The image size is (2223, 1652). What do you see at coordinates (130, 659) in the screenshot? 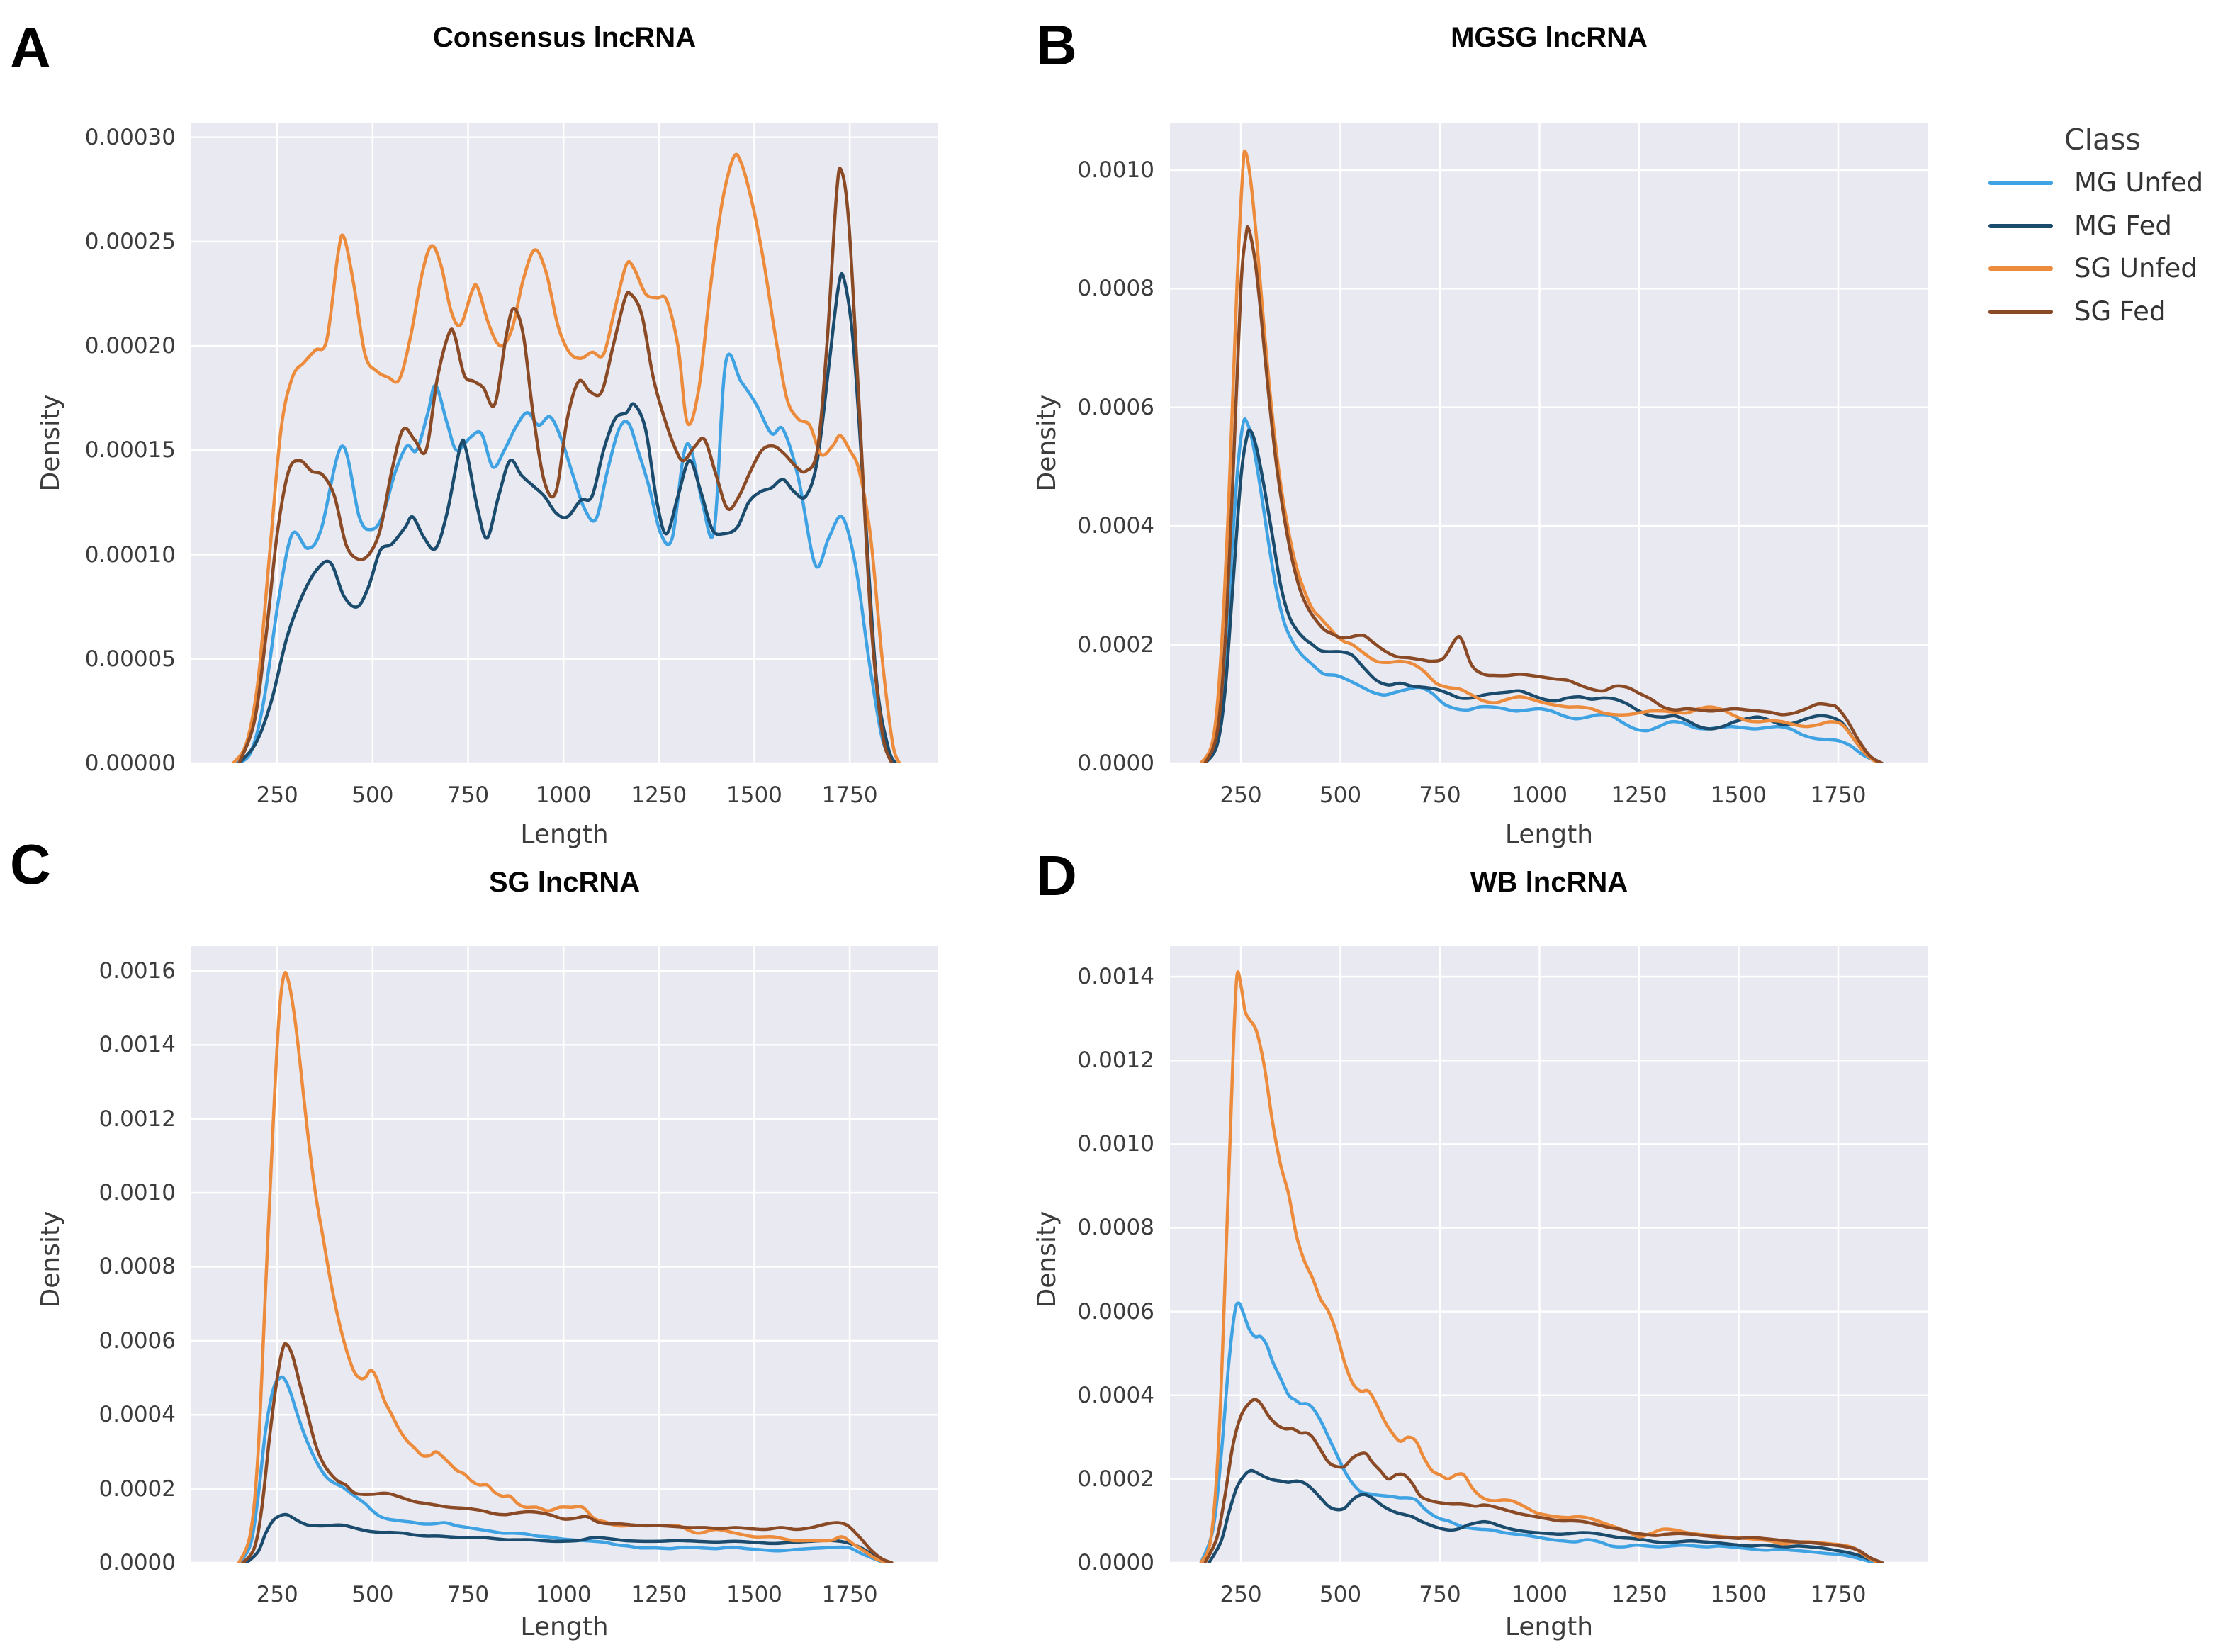
I see `y-tick-label: 0.00005` at bounding box center [130, 659].